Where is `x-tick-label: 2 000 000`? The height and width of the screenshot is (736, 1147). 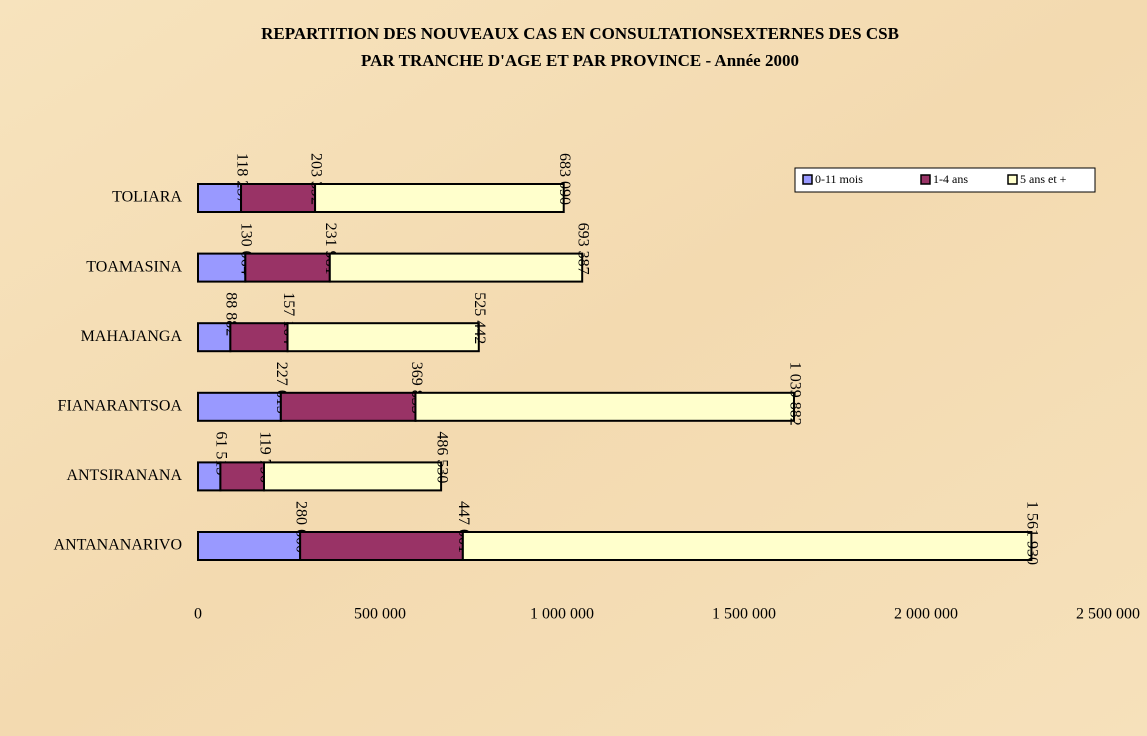 x-tick-label: 2 000 000 is located at coordinates (926, 614).